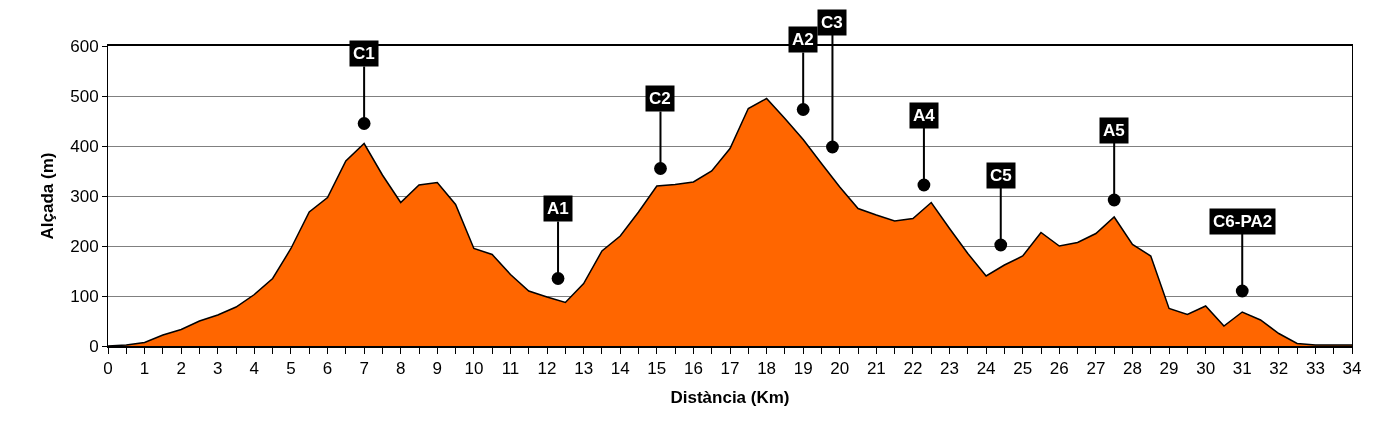  What do you see at coordinates (986, 369) in the screenshot?
I see `x-tick-label: 24` at bounding box center [986, 369].